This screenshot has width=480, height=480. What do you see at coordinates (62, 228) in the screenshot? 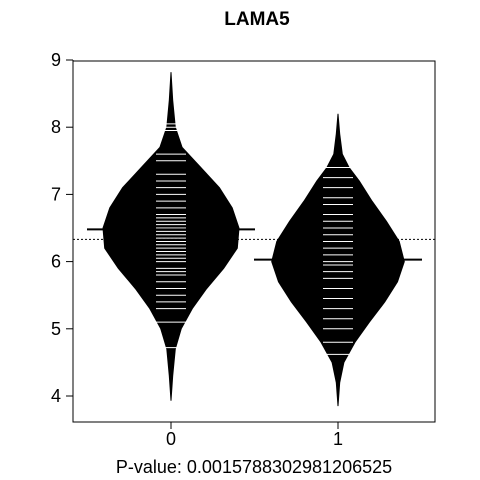
I see `y-axis: 4 5 6 7 8 9` at bounding box center [62, 228].